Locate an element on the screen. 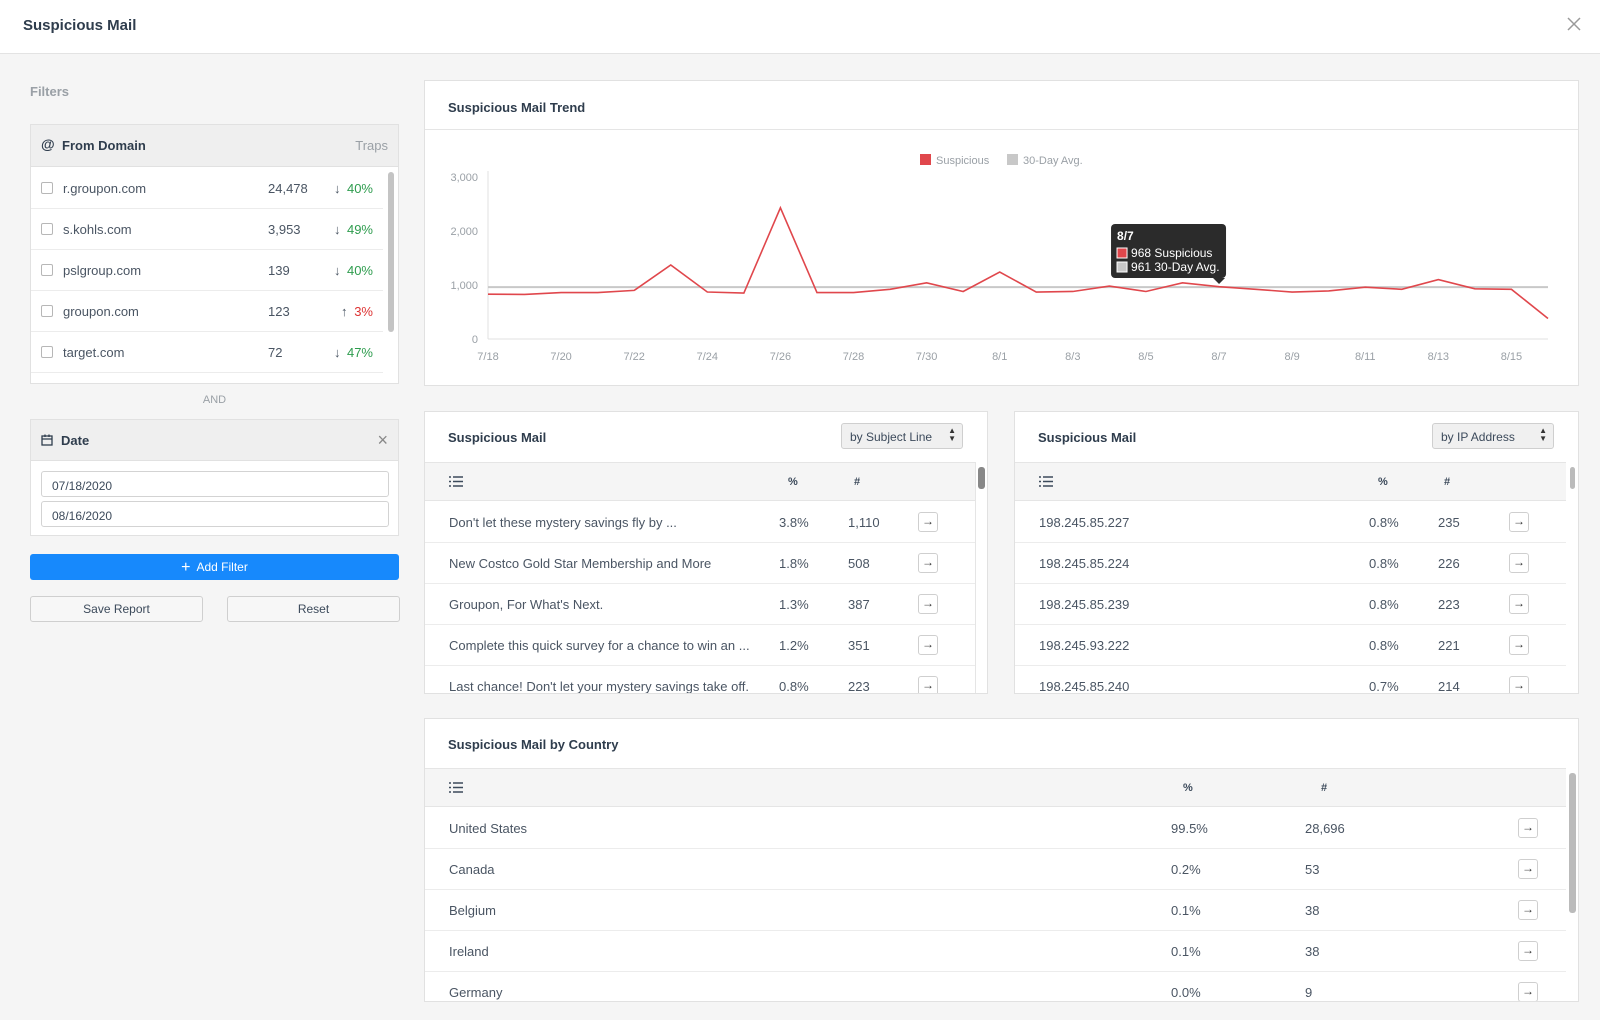 This screenshot has width=1600, height=1020. start-date-input: 07/18/2020 is located at coordinates (215, 484).